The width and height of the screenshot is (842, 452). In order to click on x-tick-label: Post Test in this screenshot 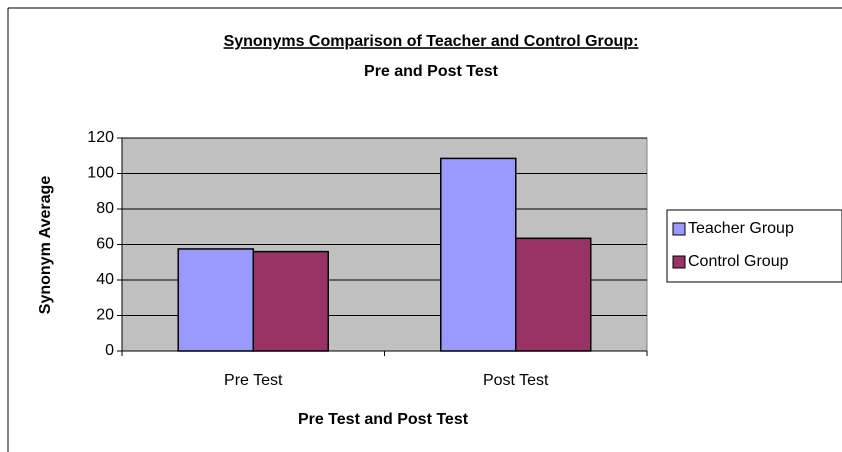, I will do `click(516, 380)`.